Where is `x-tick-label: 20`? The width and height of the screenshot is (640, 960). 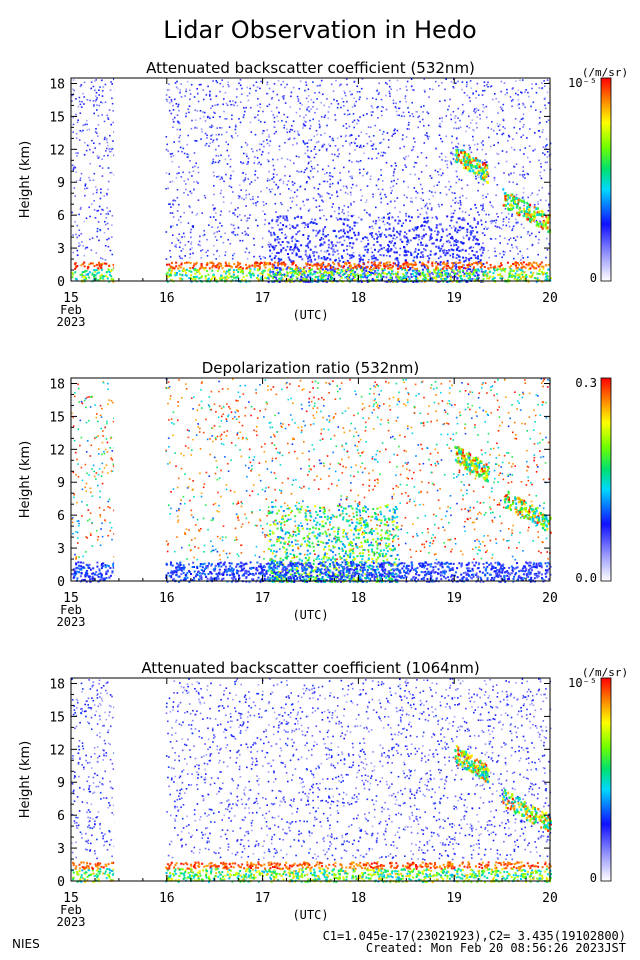 x-tick-label: 20 is located at coordinates (550, 298).